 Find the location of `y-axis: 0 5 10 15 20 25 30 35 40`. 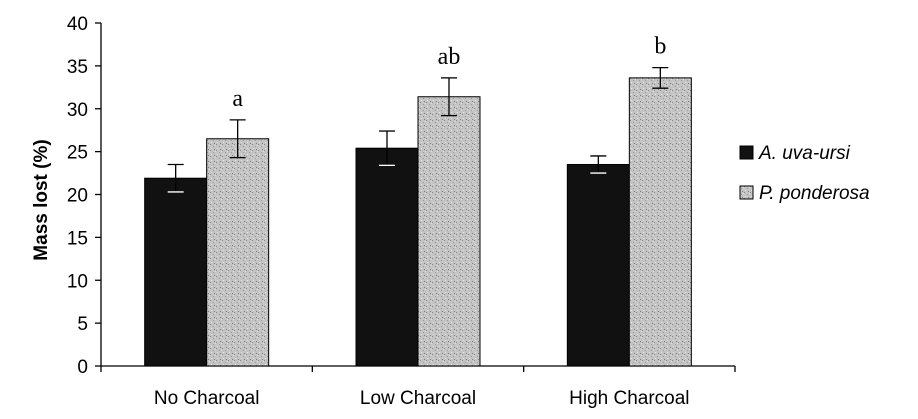

y-axis: 0 5 10 15 20 25 30 35 40 is located at coordinates (84, 196).